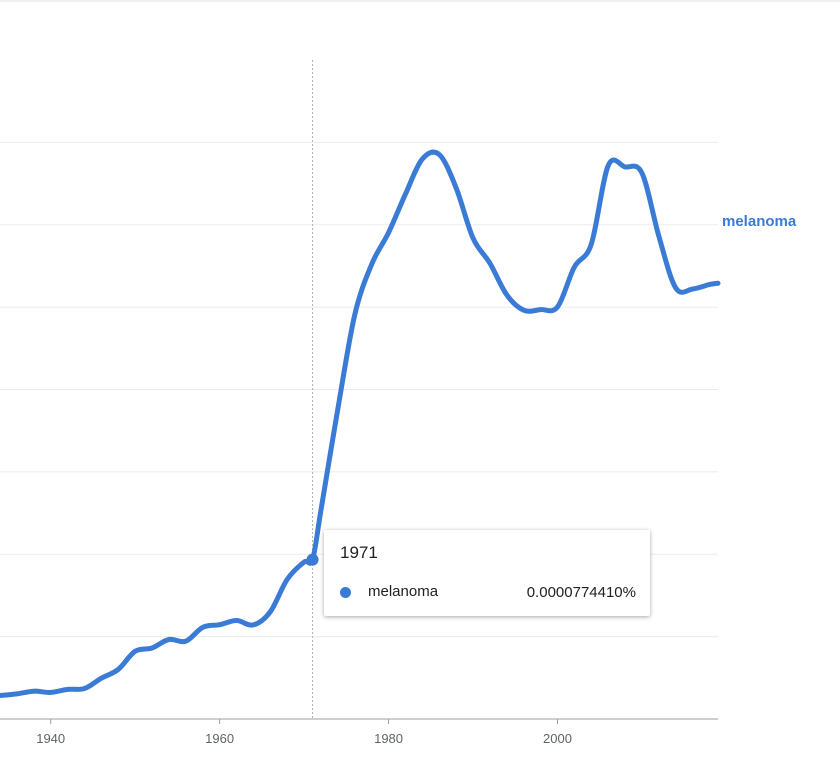 The height and width of the screenshot is (763, 840). What do you see at coordinates (219, 738) in the screenshot?
I see `x-tick-label: 1960` at bounding box center [219, 738].